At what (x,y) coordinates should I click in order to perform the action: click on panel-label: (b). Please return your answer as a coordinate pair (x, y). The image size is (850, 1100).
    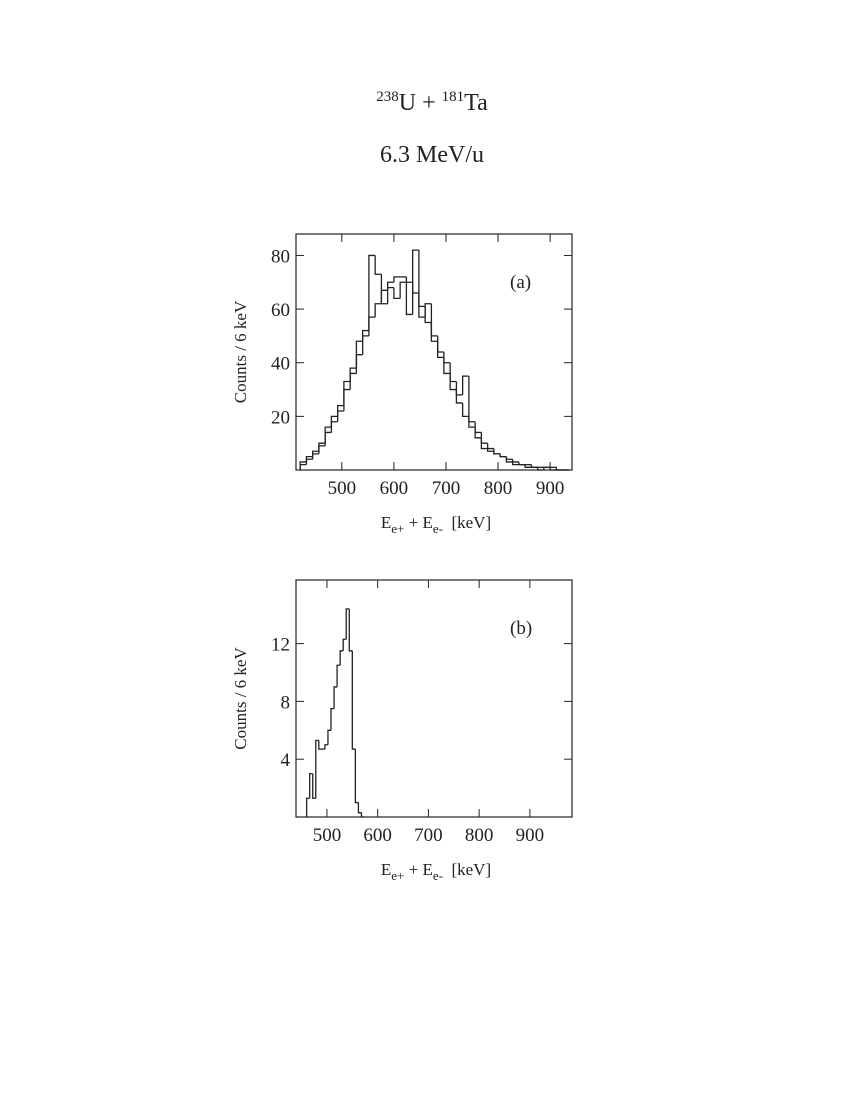
    Looking at the image, I should click on (521, 628).